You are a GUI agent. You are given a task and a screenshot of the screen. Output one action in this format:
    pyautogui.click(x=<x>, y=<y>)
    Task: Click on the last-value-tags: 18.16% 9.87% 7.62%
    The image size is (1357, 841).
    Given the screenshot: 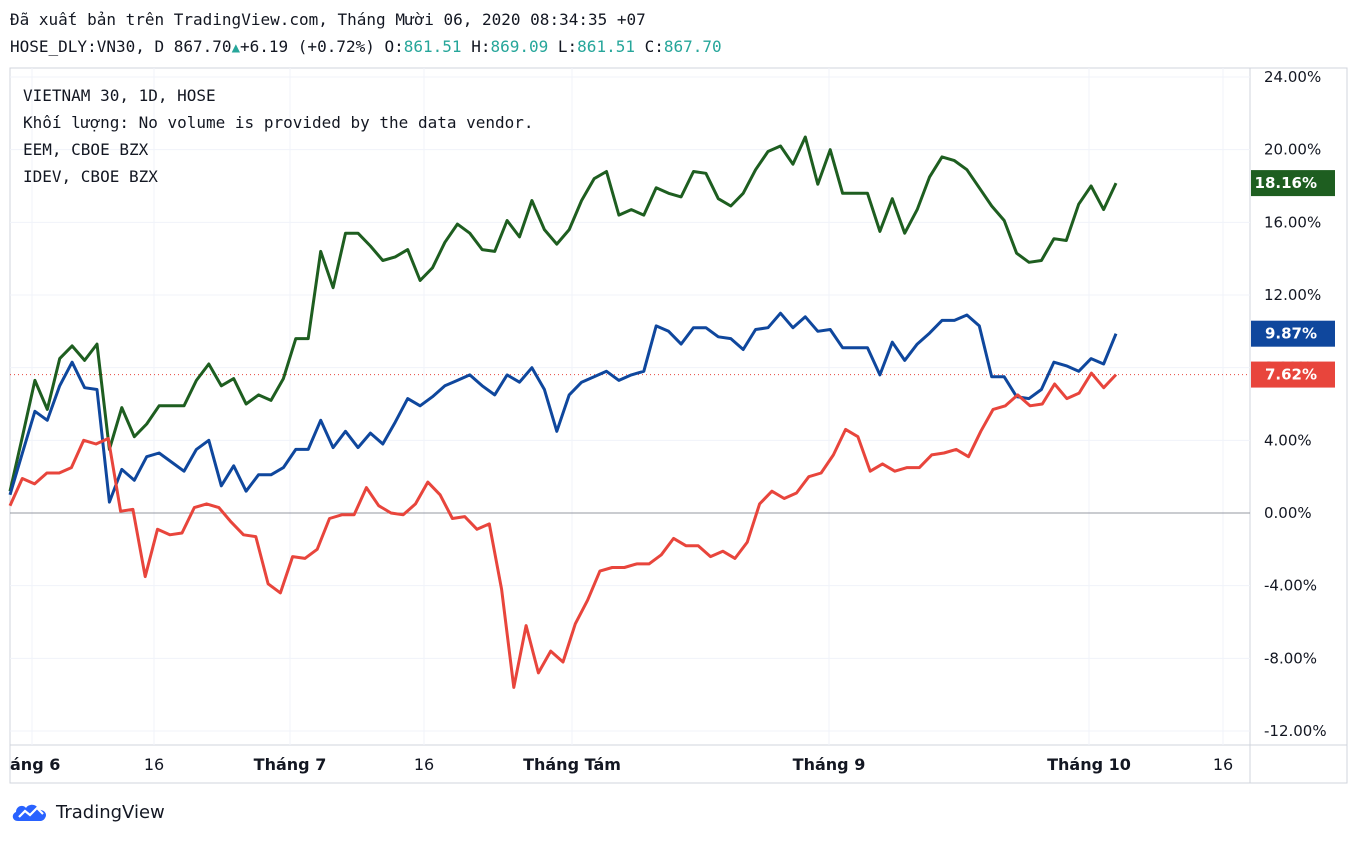 What is the action you would take?
    pyautogui.click(x=1293, y=279)
    